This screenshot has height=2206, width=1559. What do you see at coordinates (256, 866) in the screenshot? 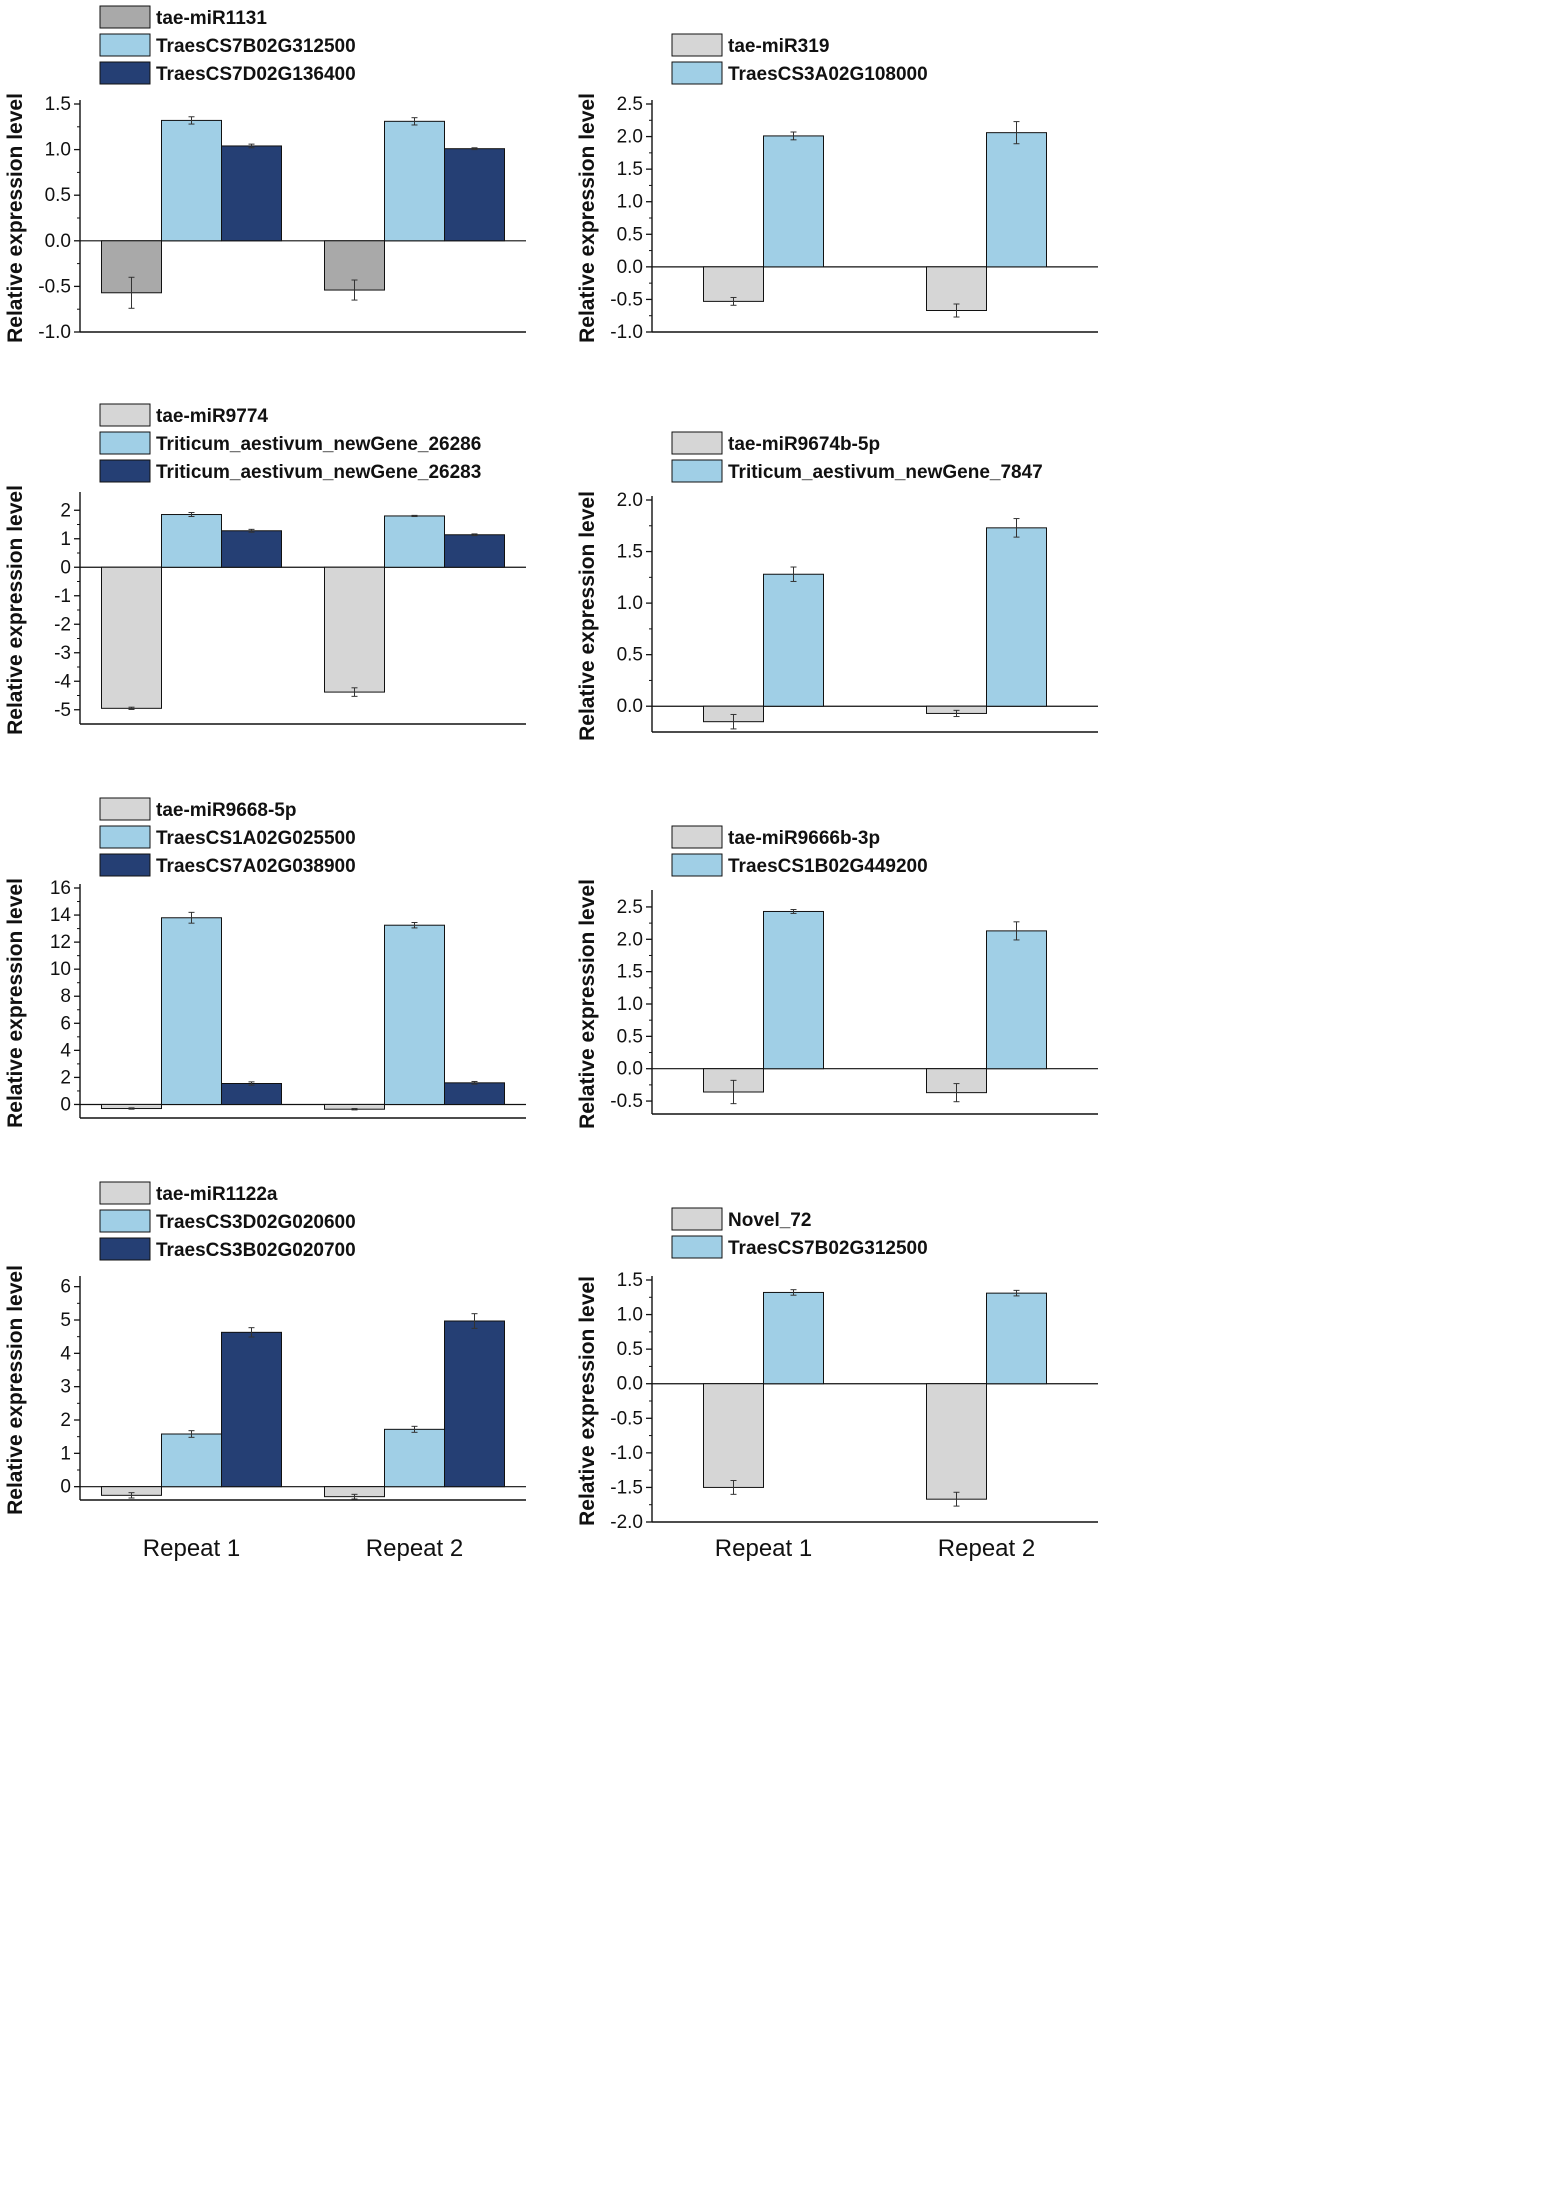
I see `legend-label: TraesCS7A02G038900` at bounding box center [256, 866].